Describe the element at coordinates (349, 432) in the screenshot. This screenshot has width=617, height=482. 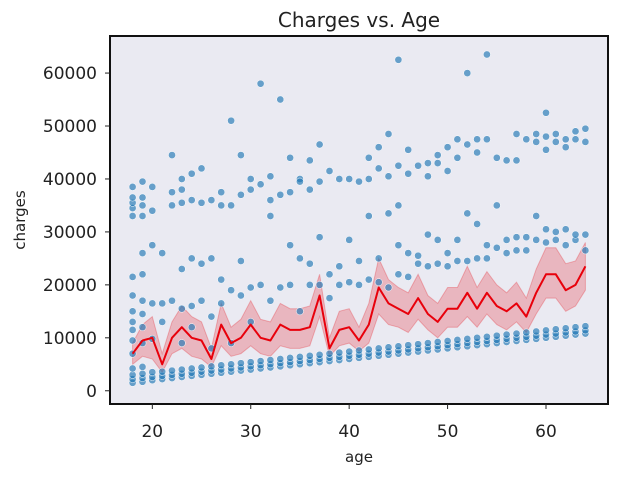
I see `x-tick-label: 40` at that location.